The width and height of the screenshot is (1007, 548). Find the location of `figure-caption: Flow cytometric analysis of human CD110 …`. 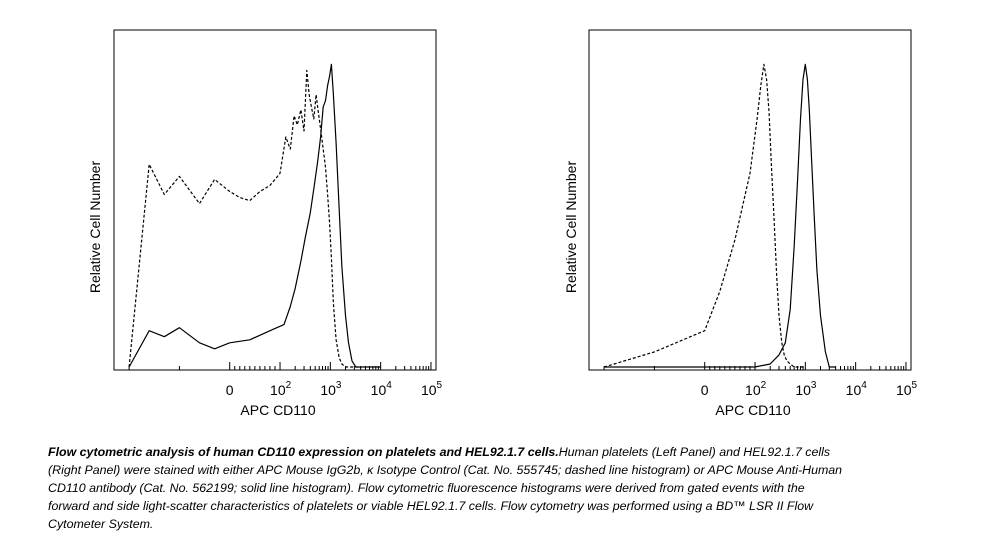

figure-caption: Flow cytometric analysis of human CD110 … is located at coordinates (448, 488).